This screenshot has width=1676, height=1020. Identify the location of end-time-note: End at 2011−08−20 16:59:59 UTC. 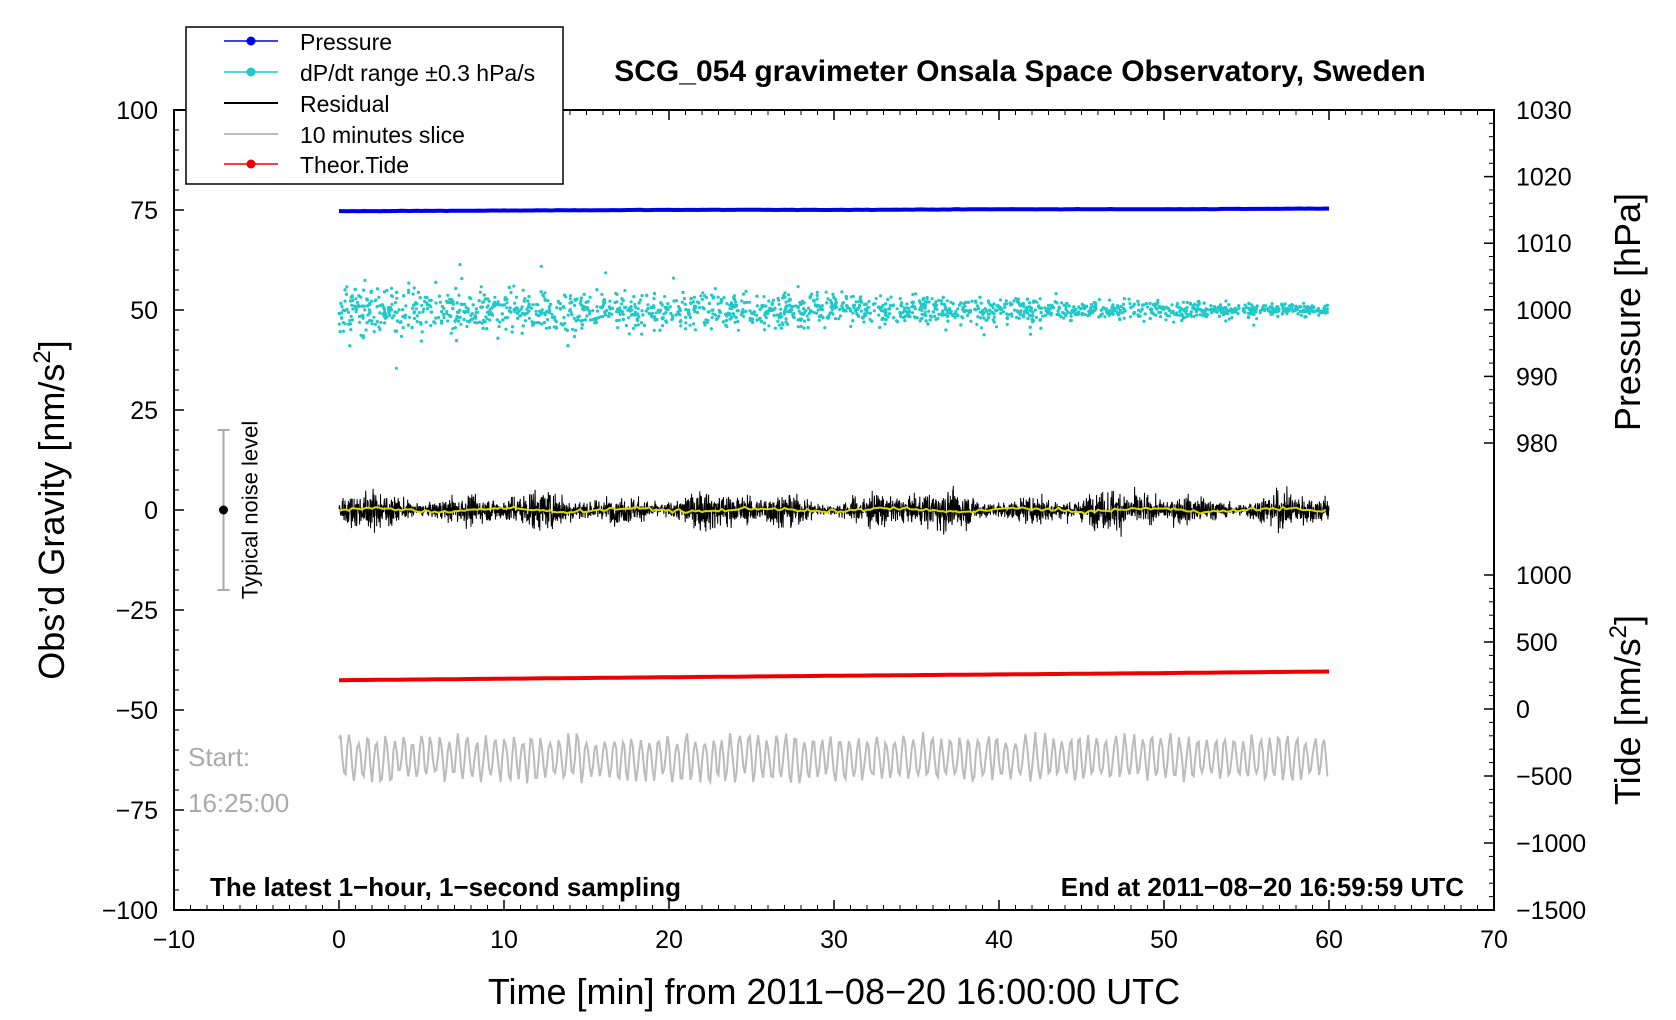
(1262, 887).